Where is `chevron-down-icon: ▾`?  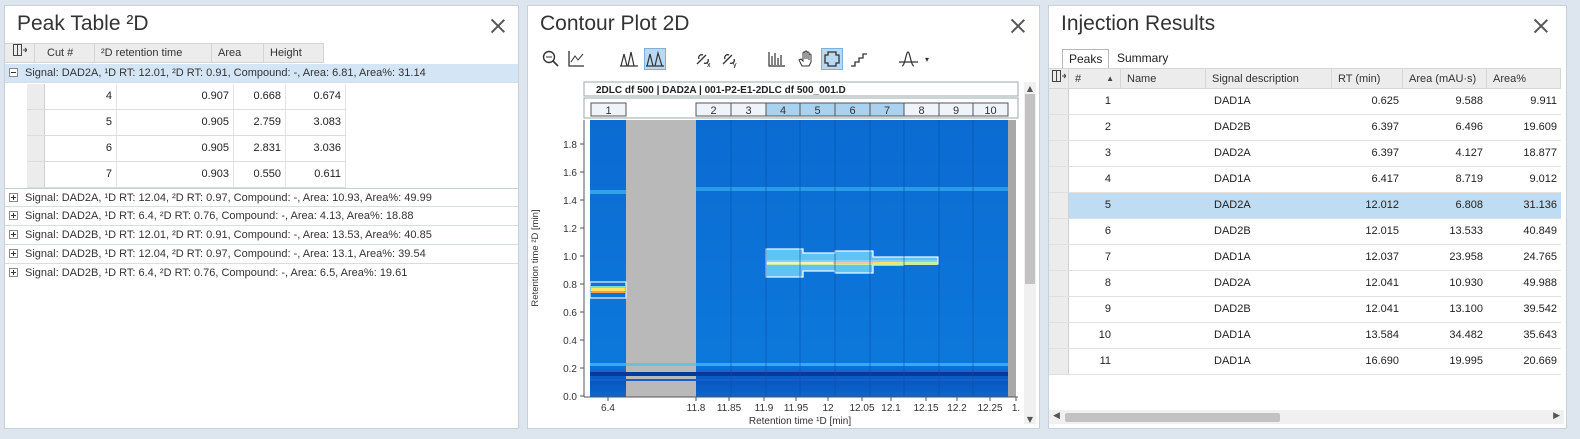 chevron-down-icon: ▾ is located at coordinates (926, 59).